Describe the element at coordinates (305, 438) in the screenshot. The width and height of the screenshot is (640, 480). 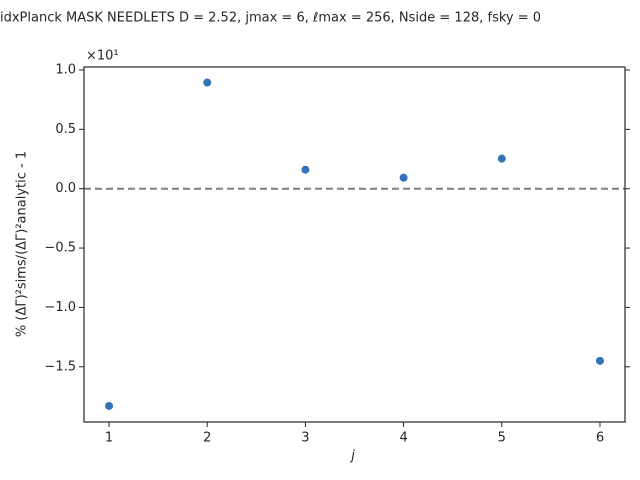
I see `x-tick-label: 3` at that location.